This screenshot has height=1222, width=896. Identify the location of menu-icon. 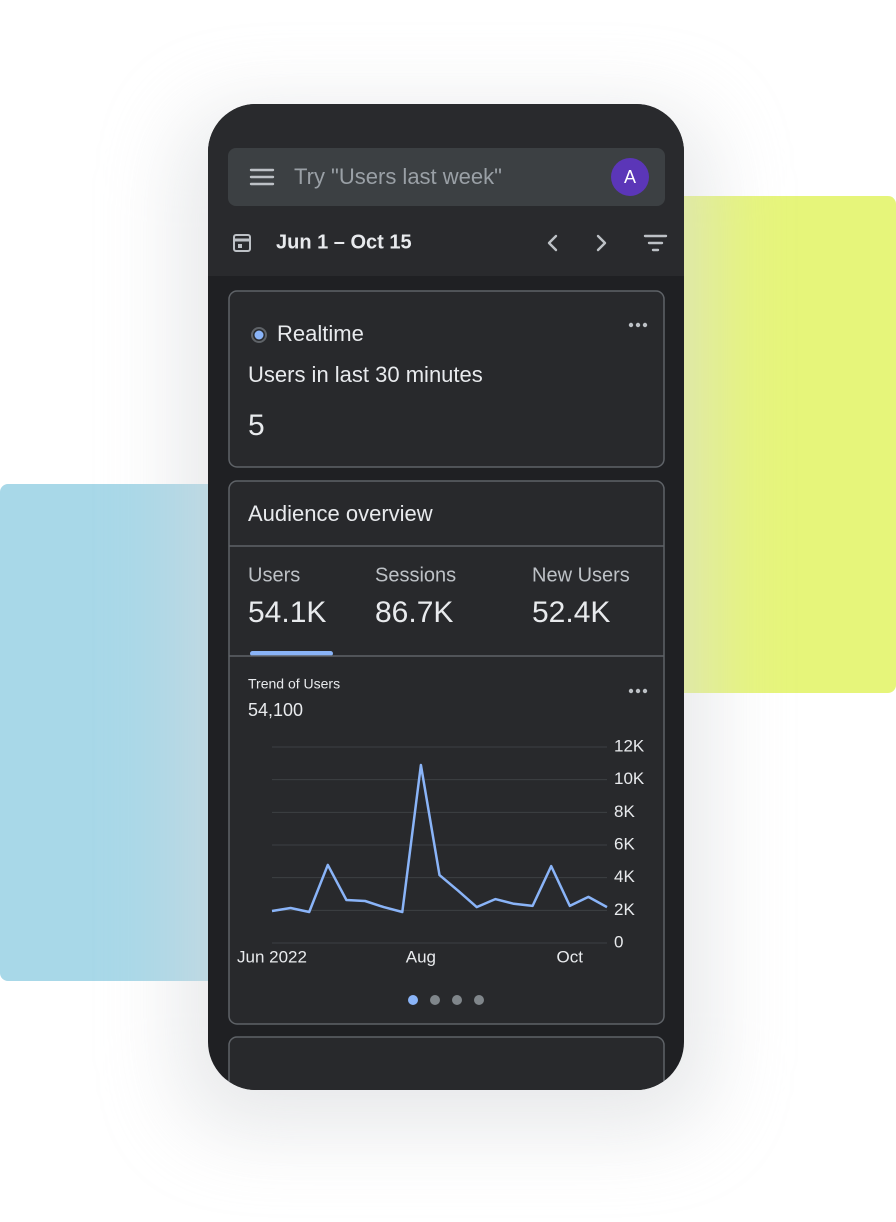
(262, 177).